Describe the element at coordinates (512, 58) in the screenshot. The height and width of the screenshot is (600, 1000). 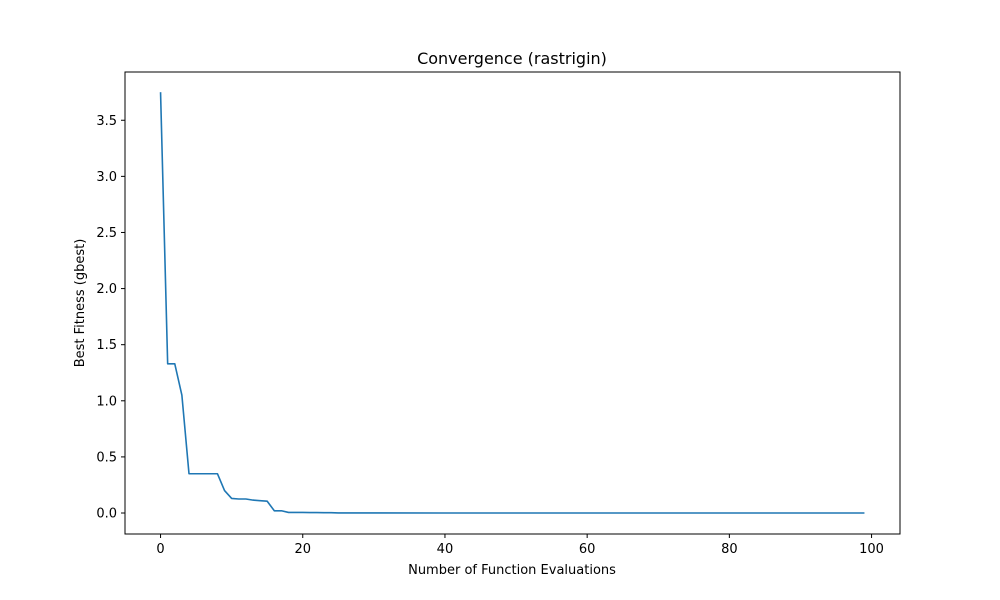
I see `chart-title: Convergence (rastrigin)` at that location.